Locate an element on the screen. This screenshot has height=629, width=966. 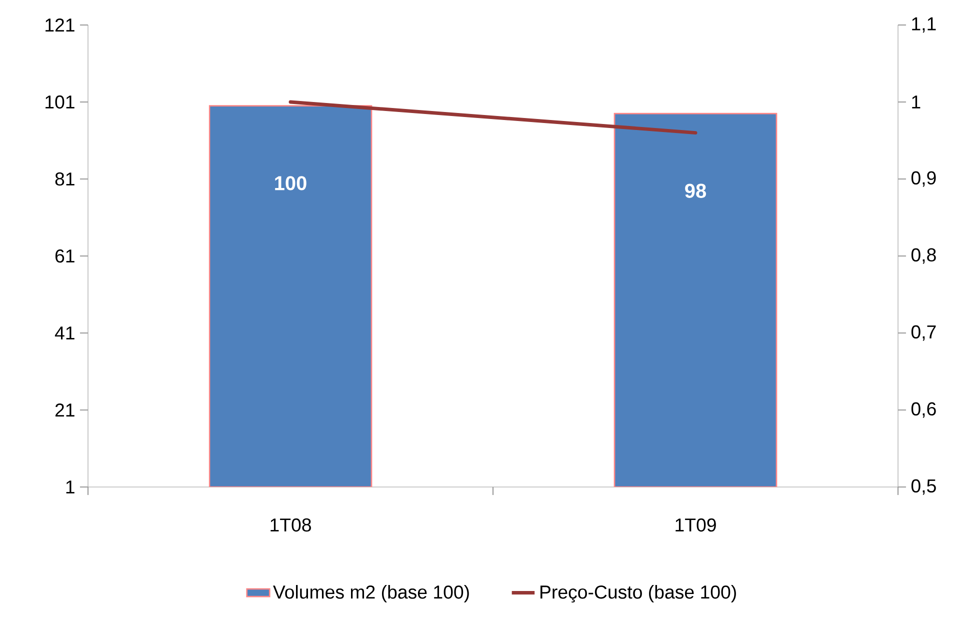
y-tick-label: 101 is located at coordinates (60, 102).